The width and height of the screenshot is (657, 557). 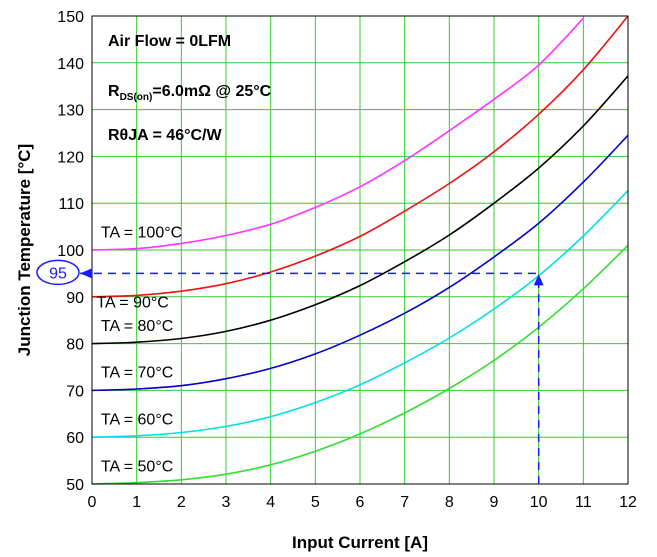 What do you see at coordinates (70, 64) in the screenshot?
I see `y-tick-label: 140` at bounding box center [70, 64].